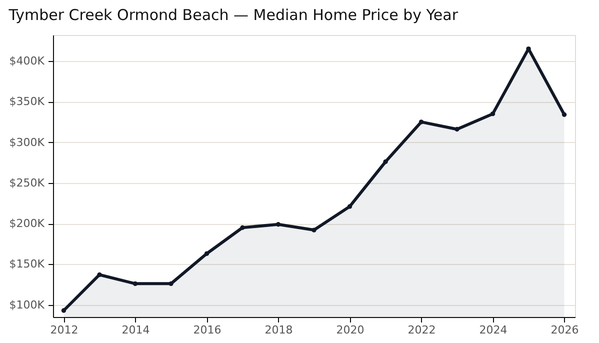 This screenshot has width=599, height=343. I want to click on x-tick-label: 2014, so click(136, 330).